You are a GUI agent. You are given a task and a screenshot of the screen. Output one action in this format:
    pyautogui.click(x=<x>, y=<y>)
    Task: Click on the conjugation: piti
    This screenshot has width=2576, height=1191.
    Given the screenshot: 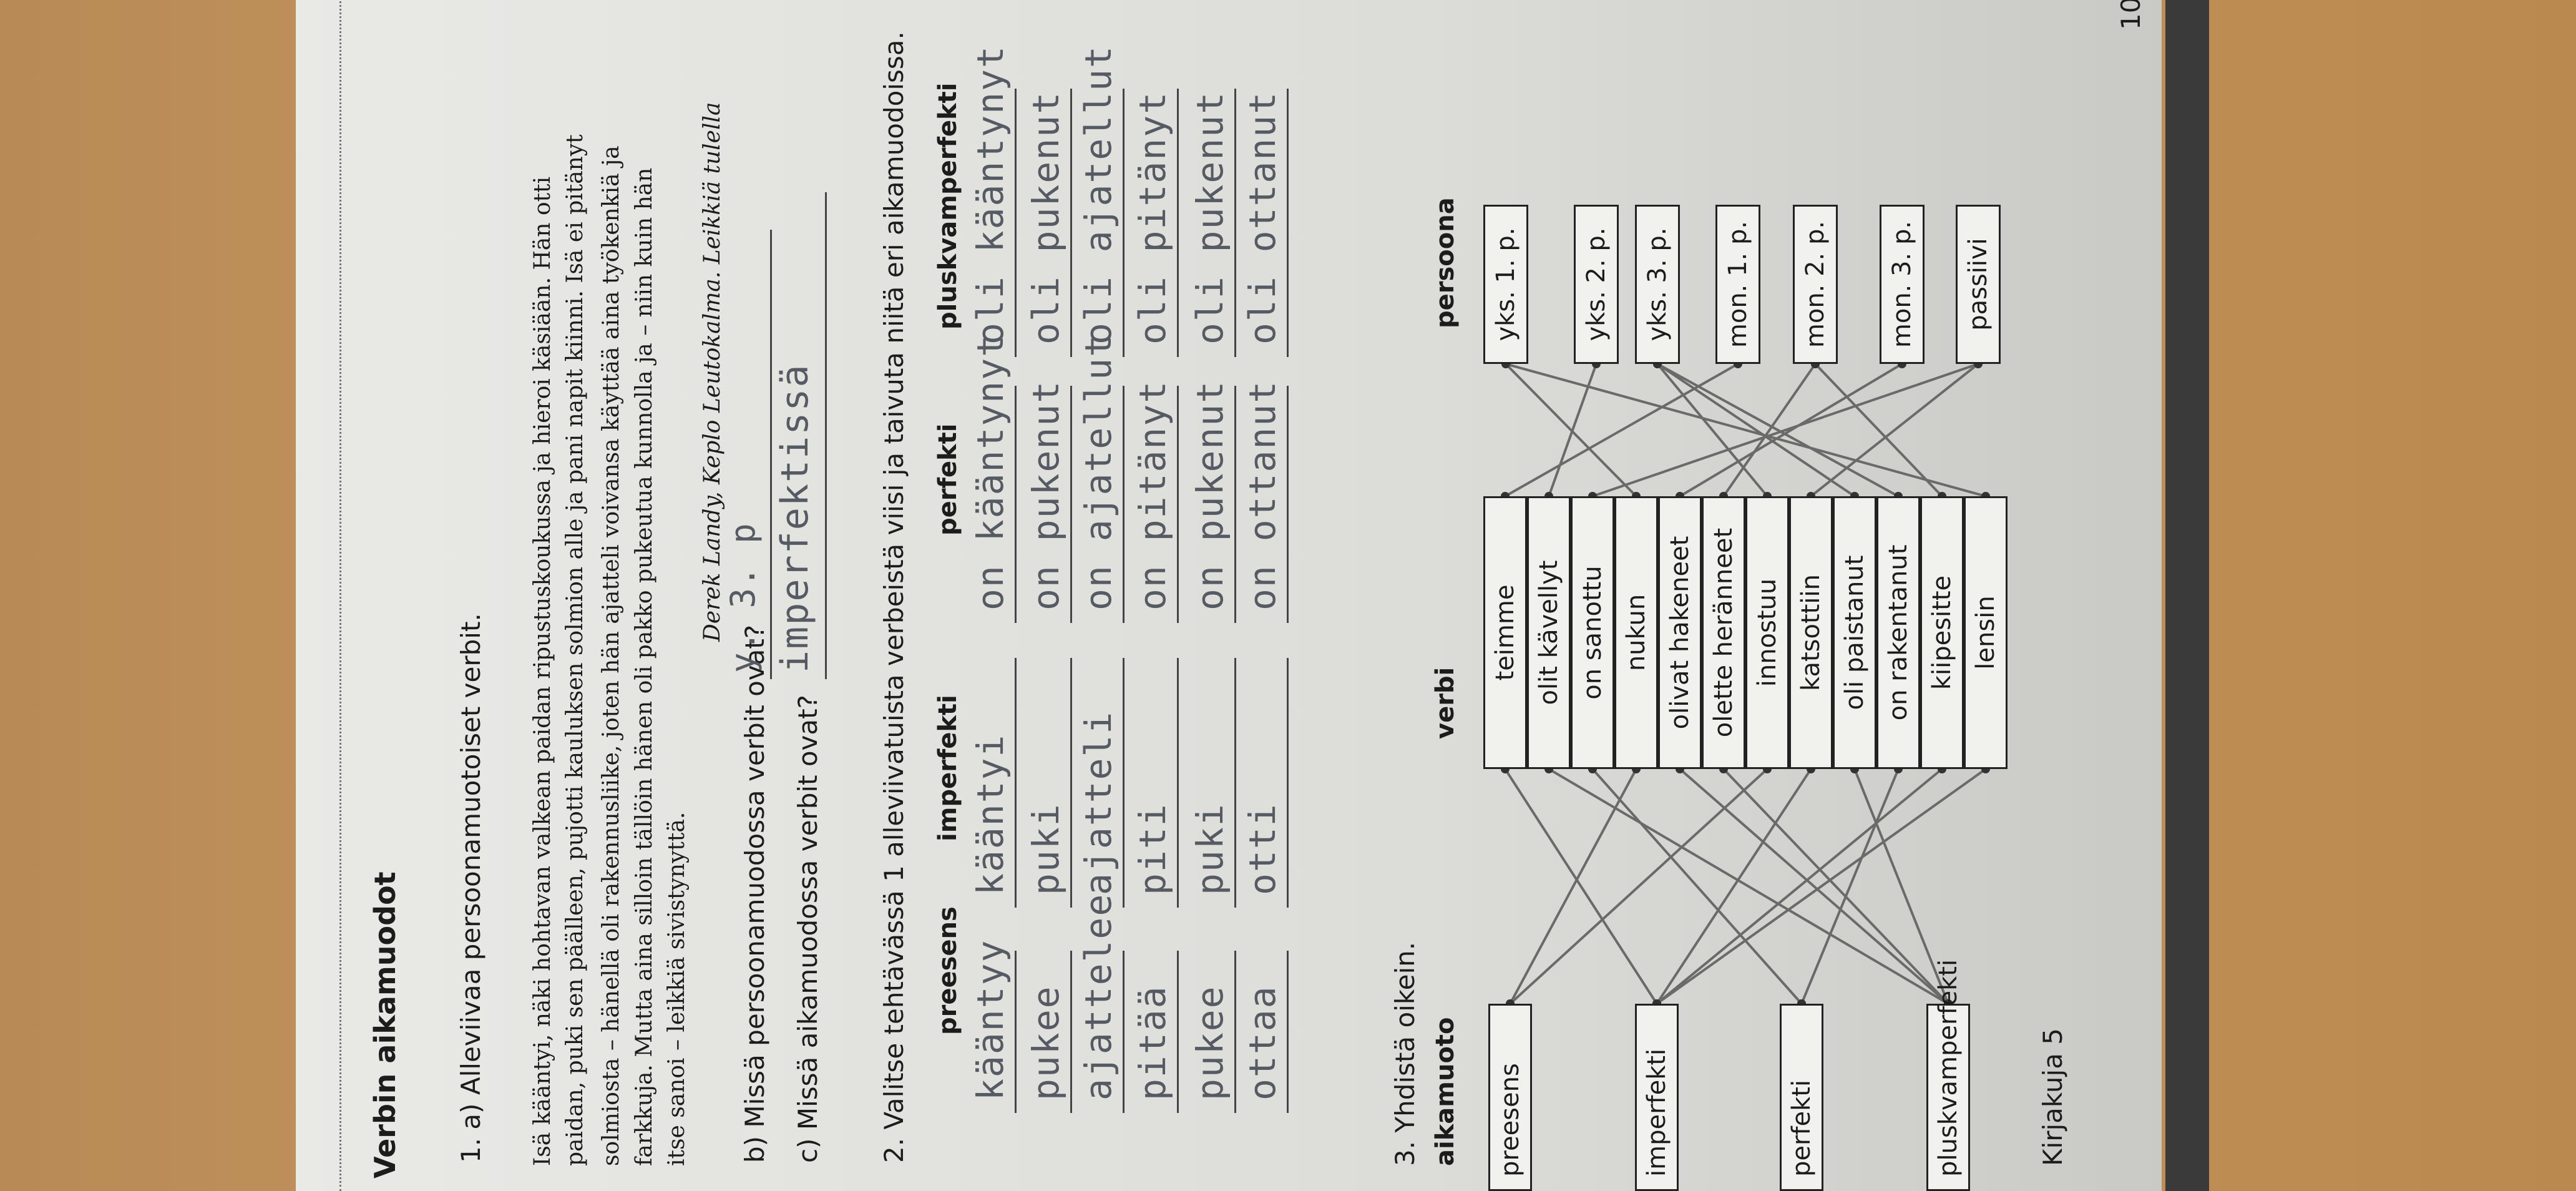 What is the action you would take?
    pyautogui.click(x=1152, y=849)
    